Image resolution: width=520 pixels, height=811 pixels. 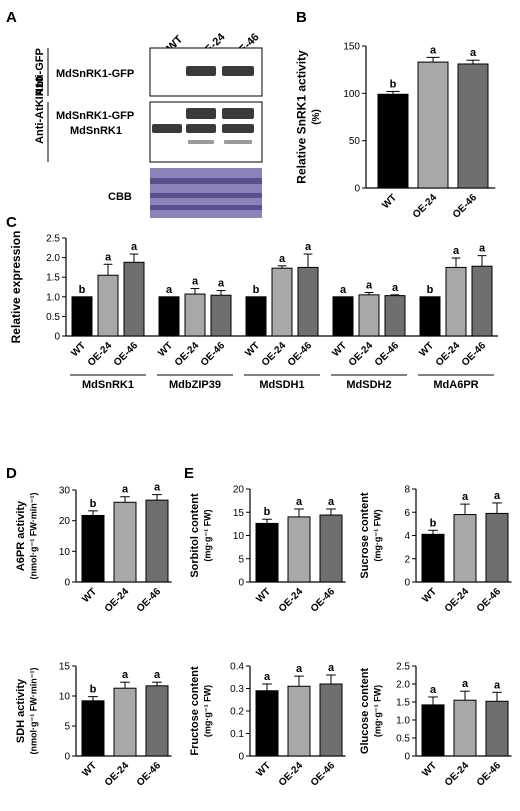 What do you see at coordinates (27, 711) in the screenshot?
I see `y-axis-title: SDH activity (nmol·g⁻¹ FW·min⁻¹)` at bounding box center [27, 711].